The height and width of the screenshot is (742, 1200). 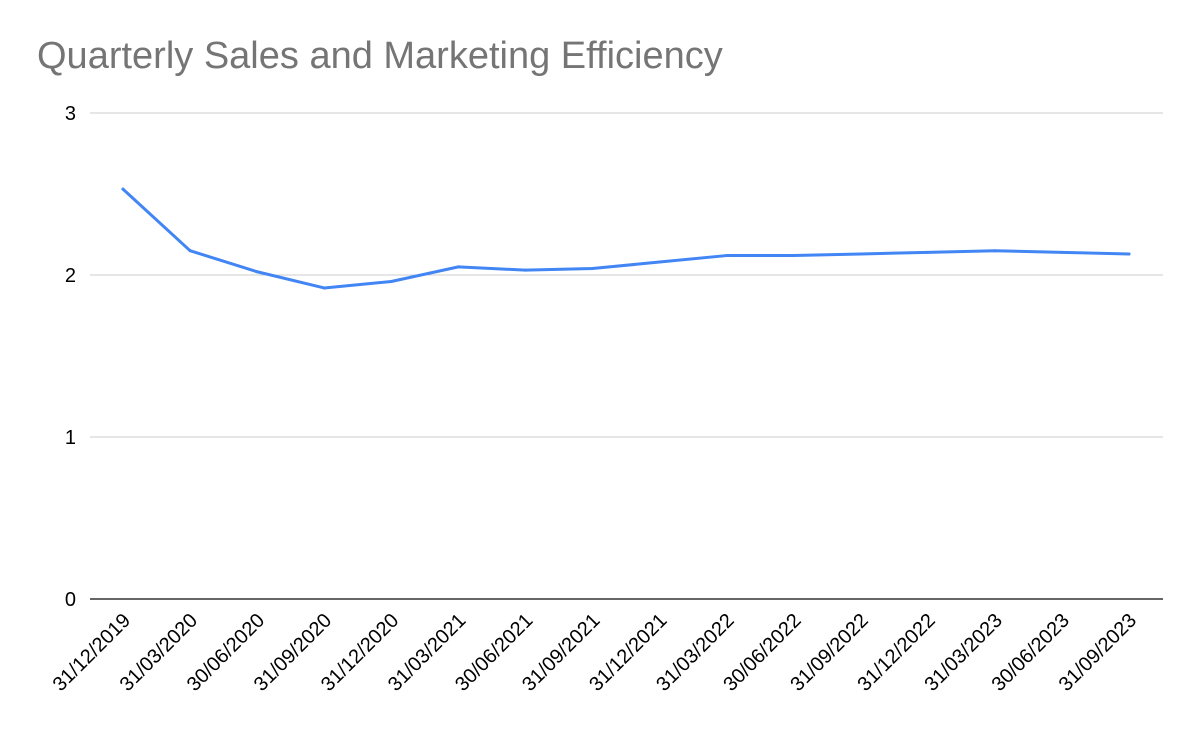 What do you see at coordinates (70, 114) in the screenshot?
I see `y-tick-label: 3` at bounding box center [70, 114].